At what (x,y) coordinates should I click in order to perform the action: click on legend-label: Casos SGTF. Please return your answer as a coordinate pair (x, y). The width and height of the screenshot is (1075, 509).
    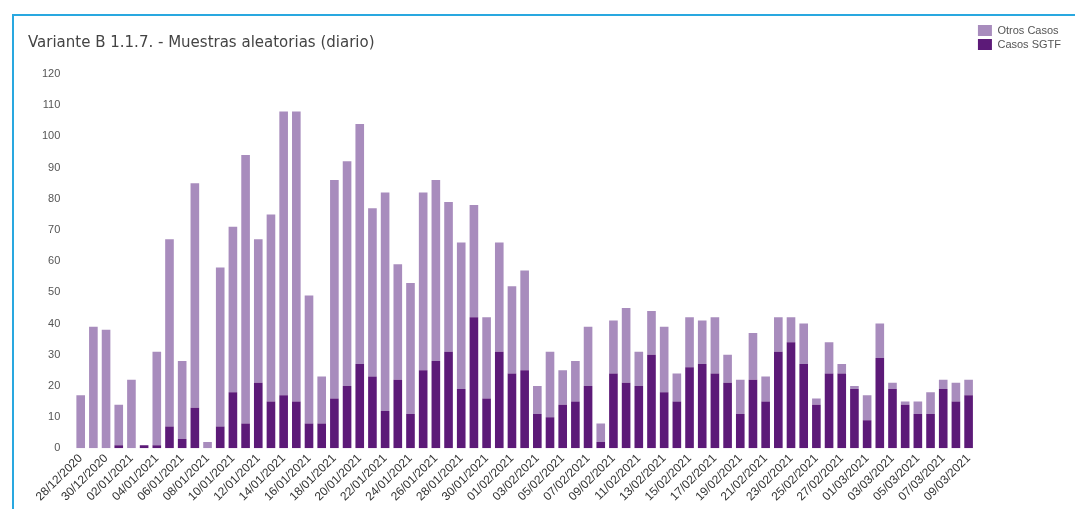
    Looking at the image, I should click on (1029, 43).